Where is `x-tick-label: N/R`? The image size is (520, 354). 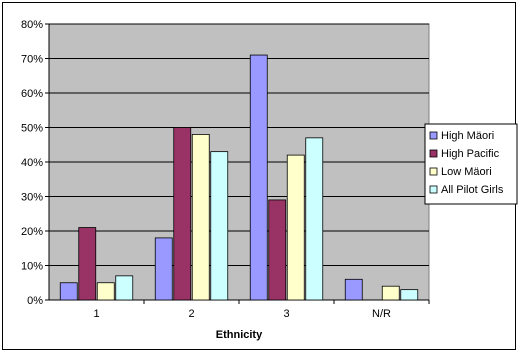
x-tick-label: N/R is located at coordinates (381, 314).